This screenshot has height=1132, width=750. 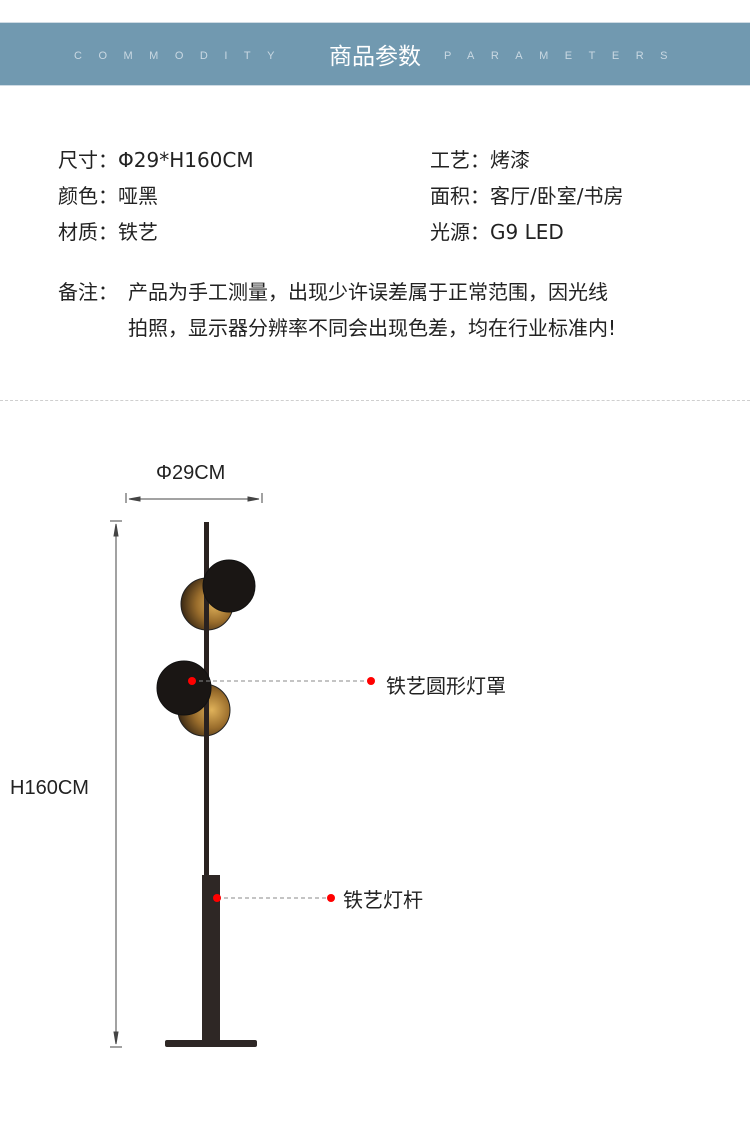 What do you see at coordinates (108, 196) in the screenshot?
I see `param-color: 颜色：哑黑` at bounding box center [108, 196].